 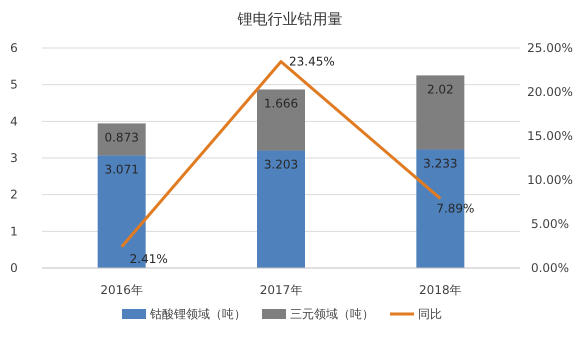 What do you see at coordinates (440, 290) in the screenshot?
I see `x-tick-label: 2018年` at bounding box center [440, 290].